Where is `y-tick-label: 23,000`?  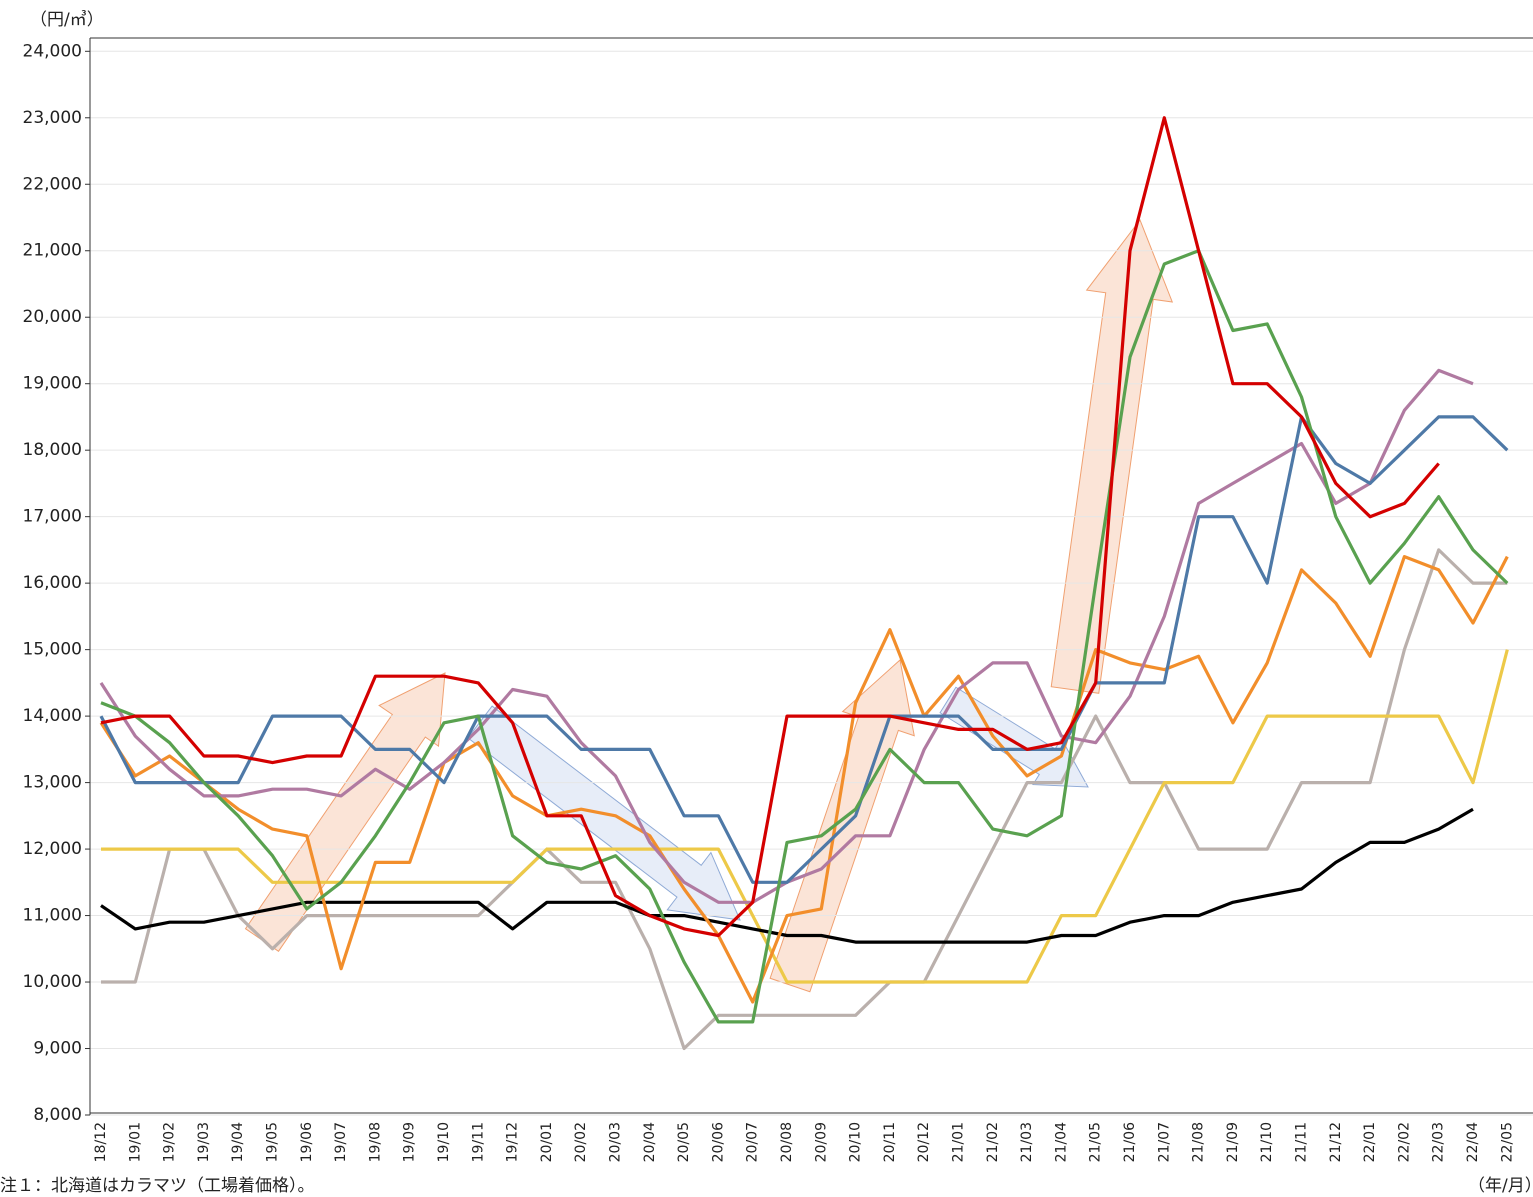 y-tick-label: 23,000 is located at coordinates (52, 118).